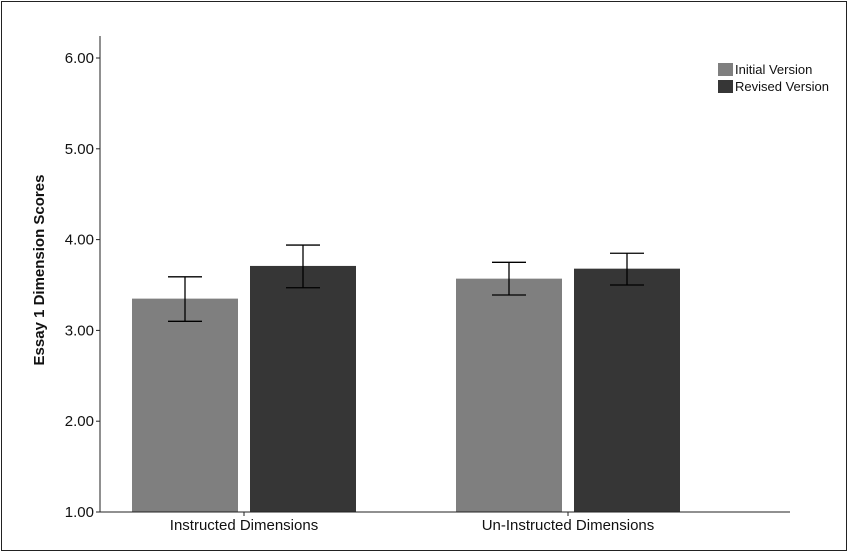 This screenshot has height=554, width=850. What do you see at coordinates (244, 525) in the screenshot?
I see `x-tick-label: Instructed Dimensions` at bounding box center [244, 525].